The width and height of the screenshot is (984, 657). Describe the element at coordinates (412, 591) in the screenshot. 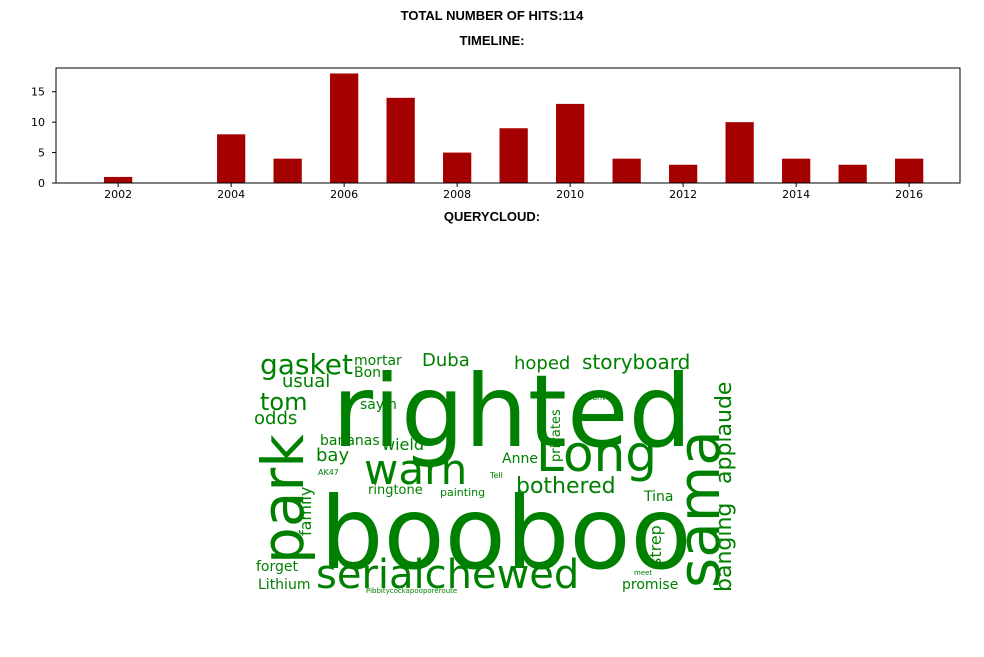

I see `cloud-word: Pibbitycockapooporeroute` at that location.